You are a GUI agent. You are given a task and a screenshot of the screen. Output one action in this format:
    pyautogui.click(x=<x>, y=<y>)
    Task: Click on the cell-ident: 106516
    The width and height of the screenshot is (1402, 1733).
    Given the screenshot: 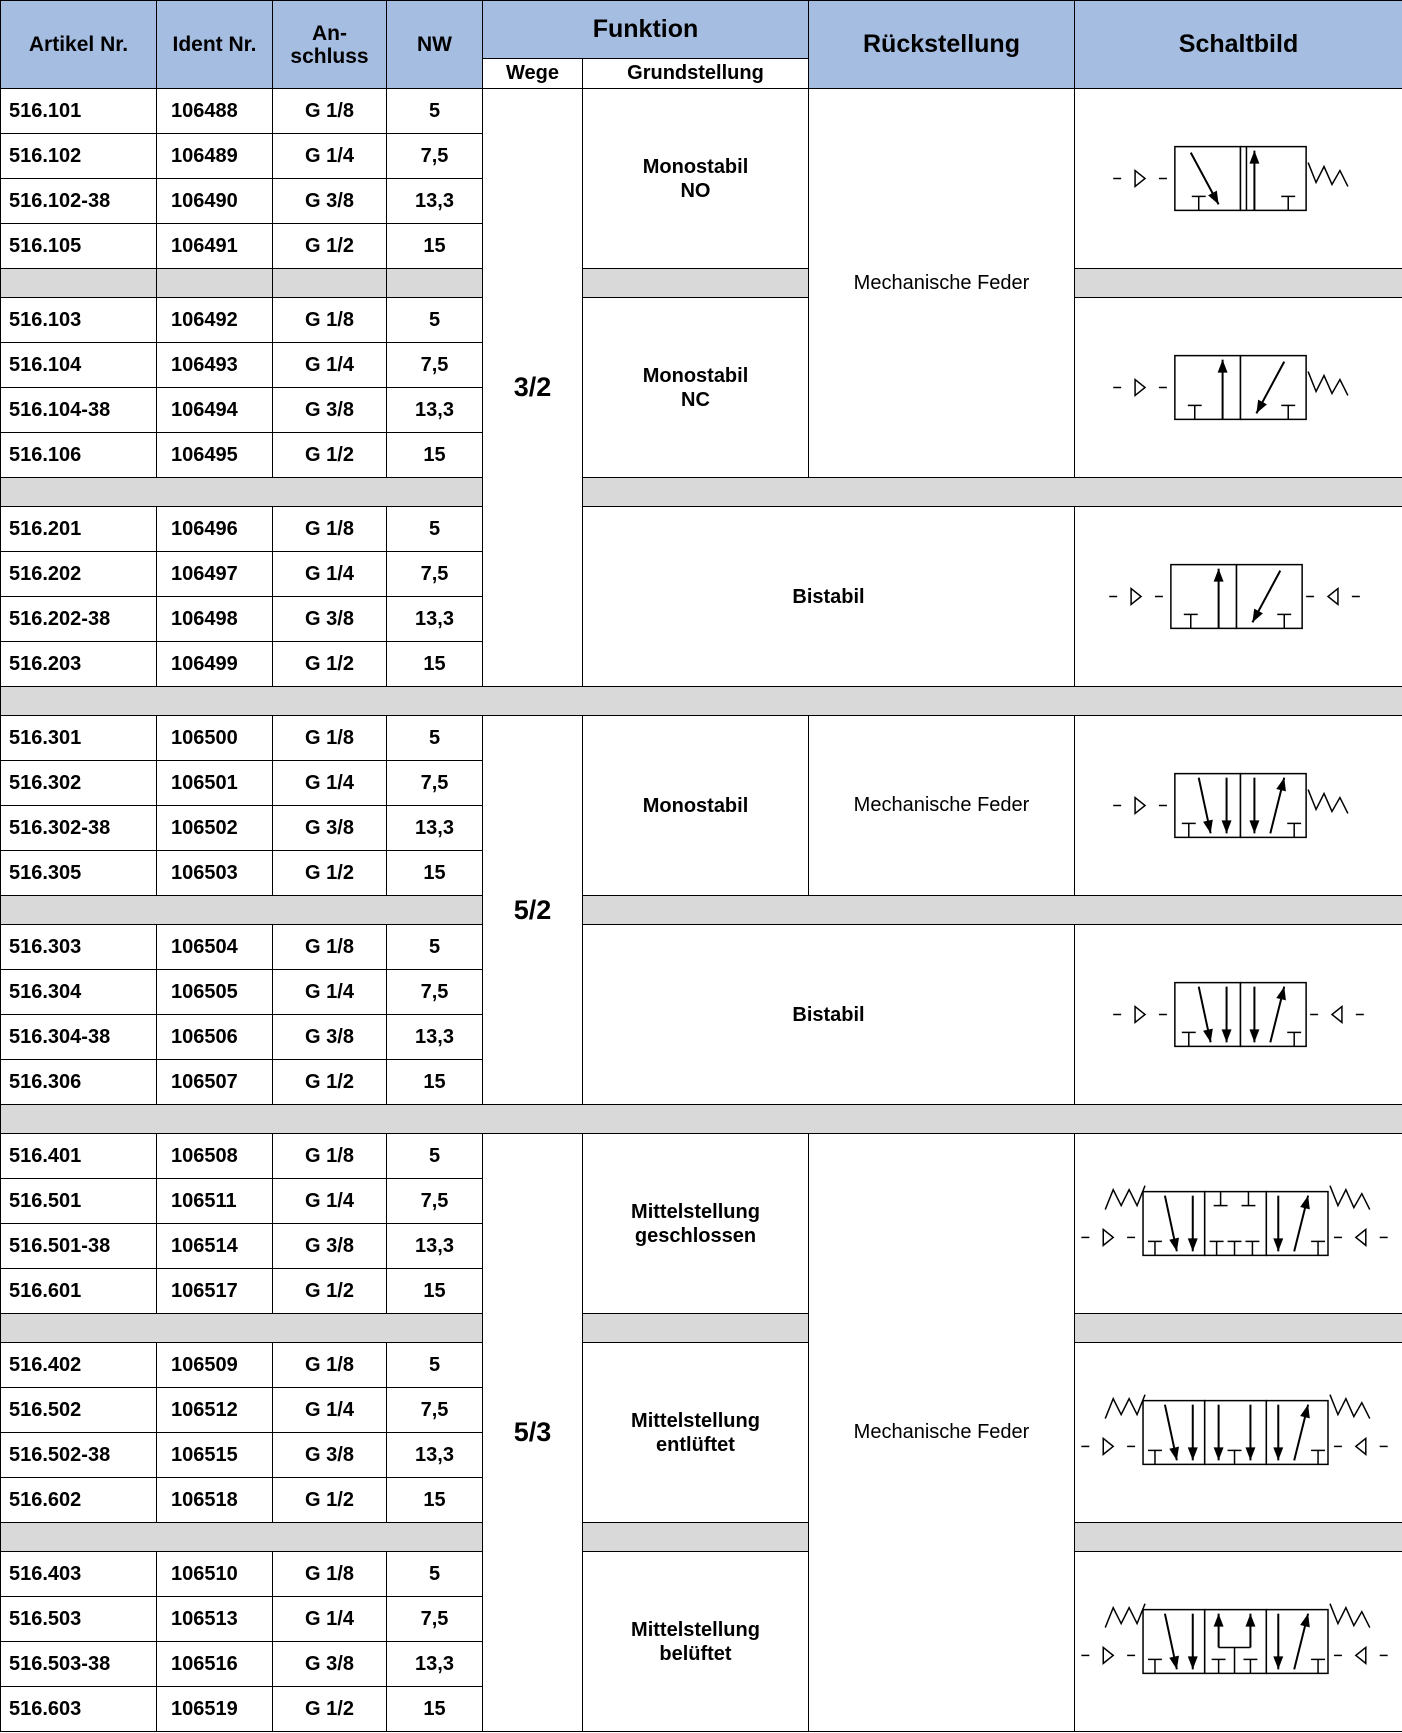 What is the action you would take?
    pyautogui.click(x=214, y=1664)
    